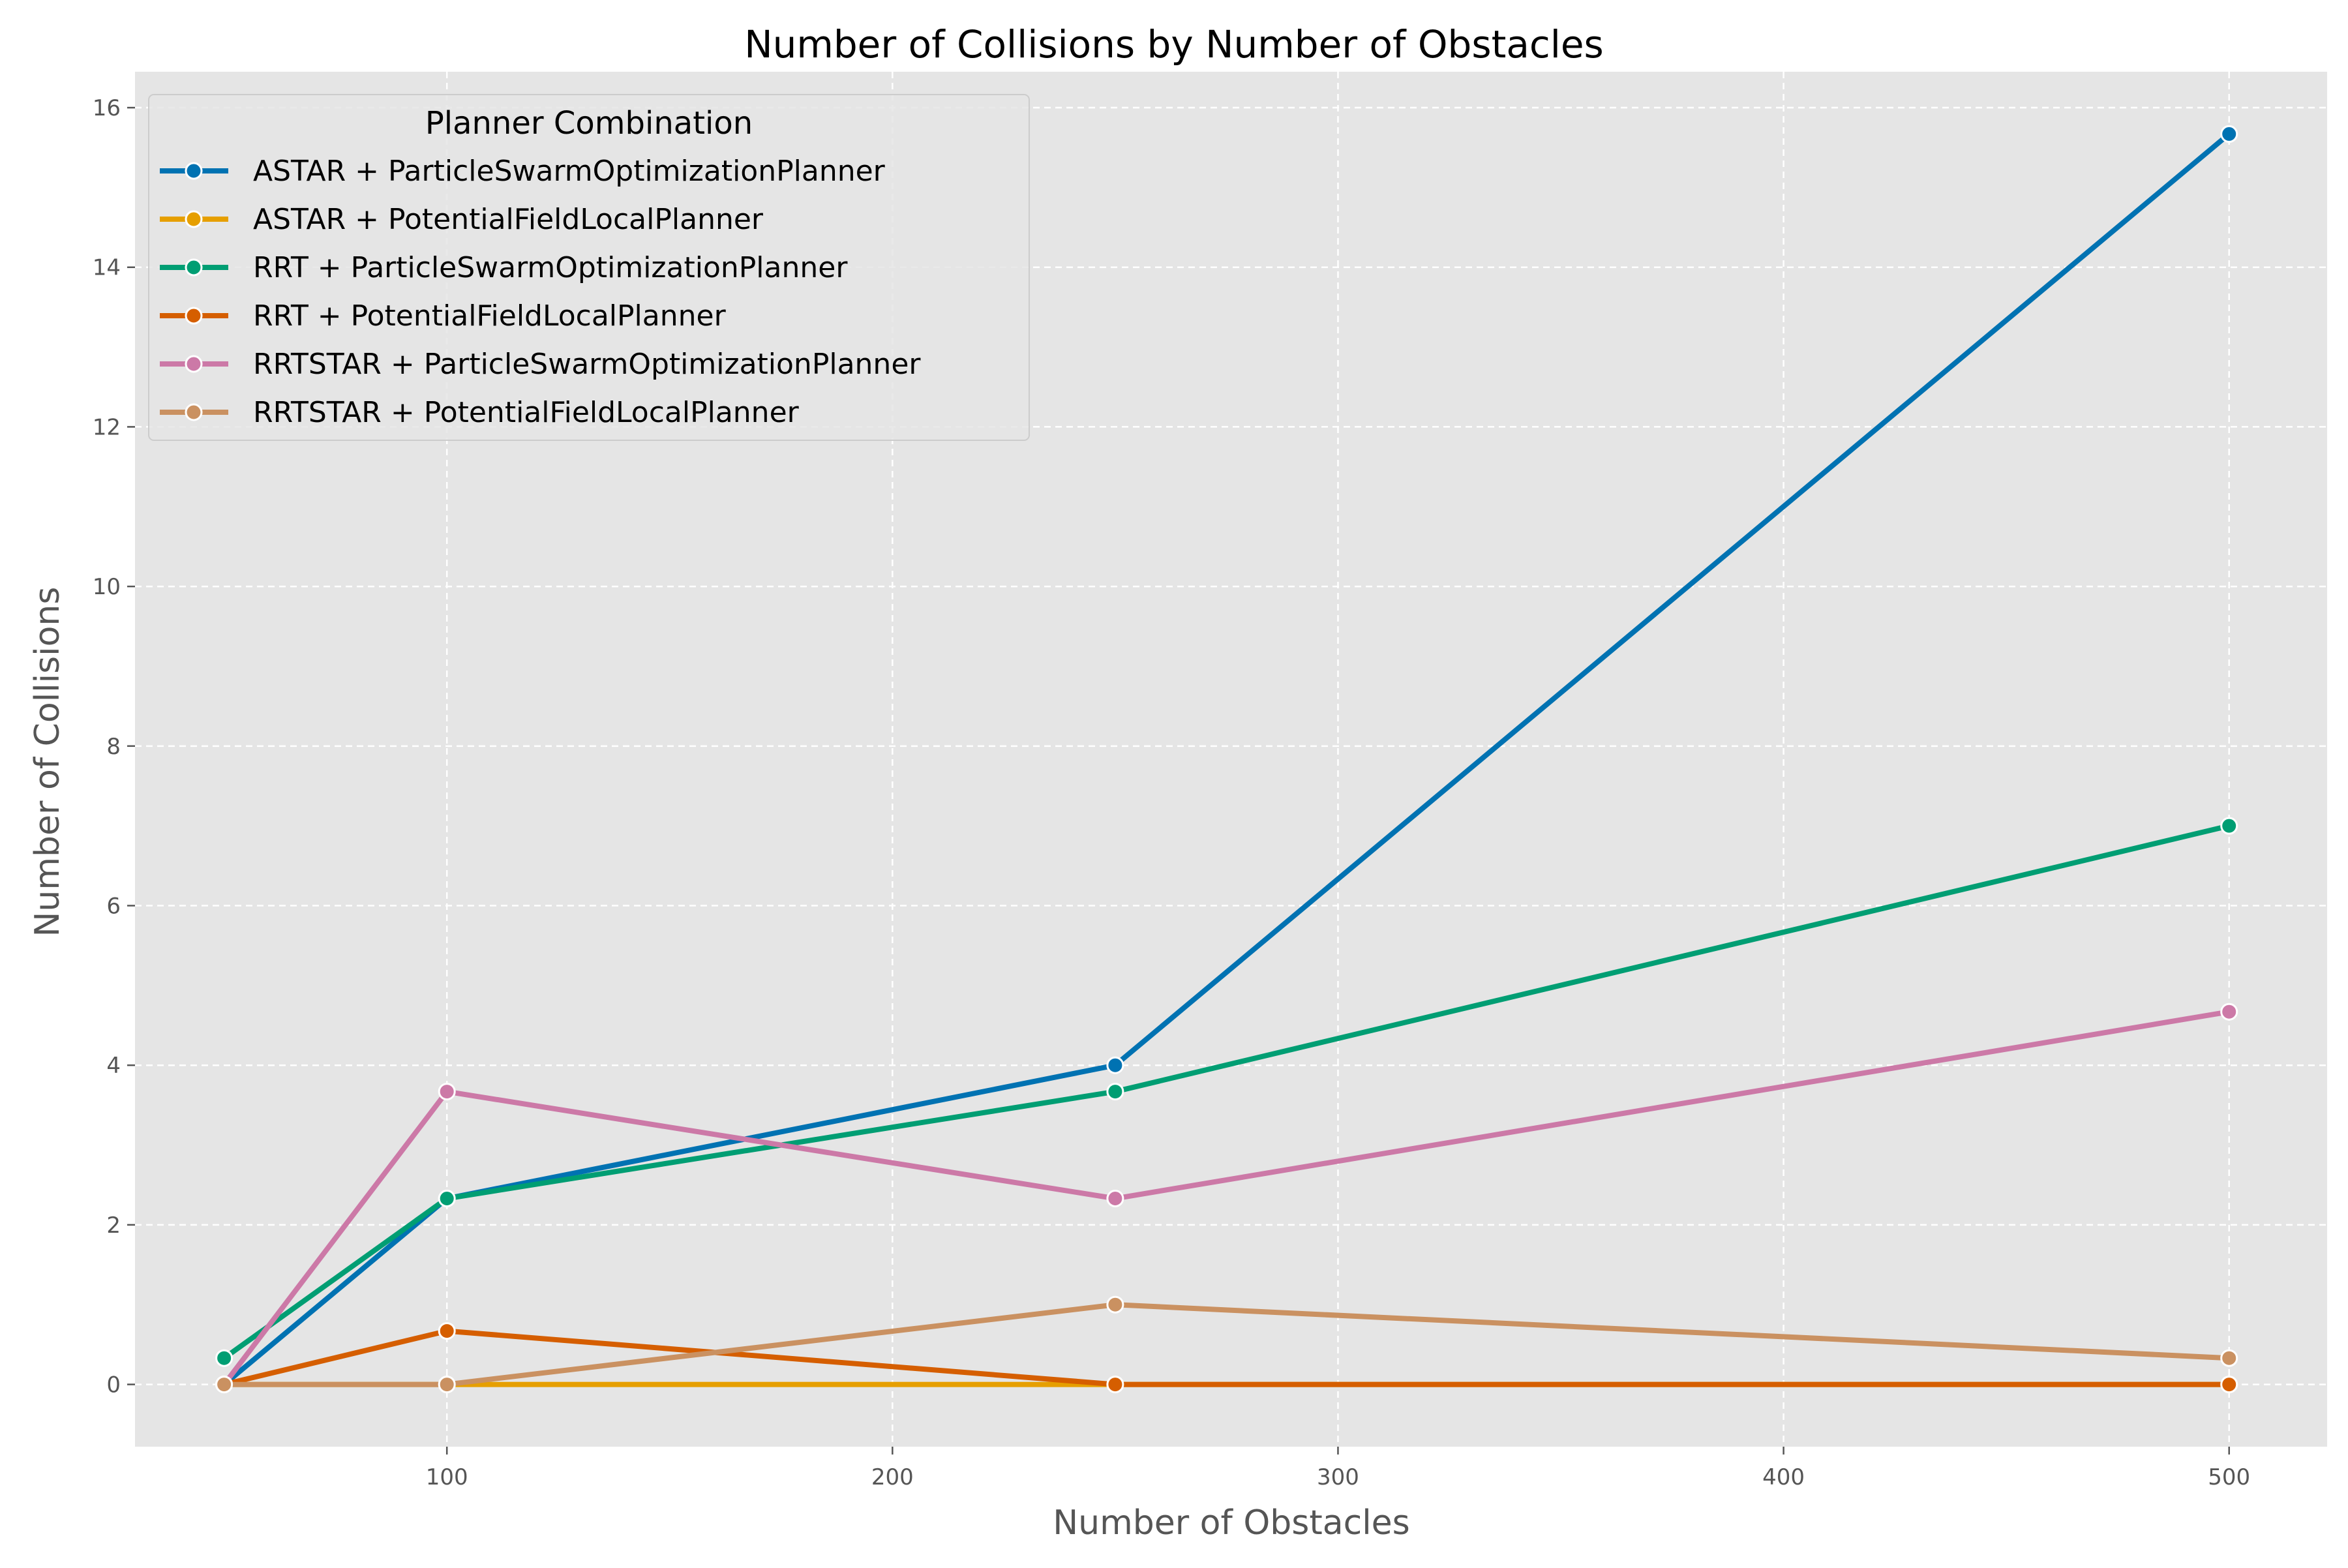  I want to click on x-axis-label: Number of Obstacles, so click(1231, 1523).